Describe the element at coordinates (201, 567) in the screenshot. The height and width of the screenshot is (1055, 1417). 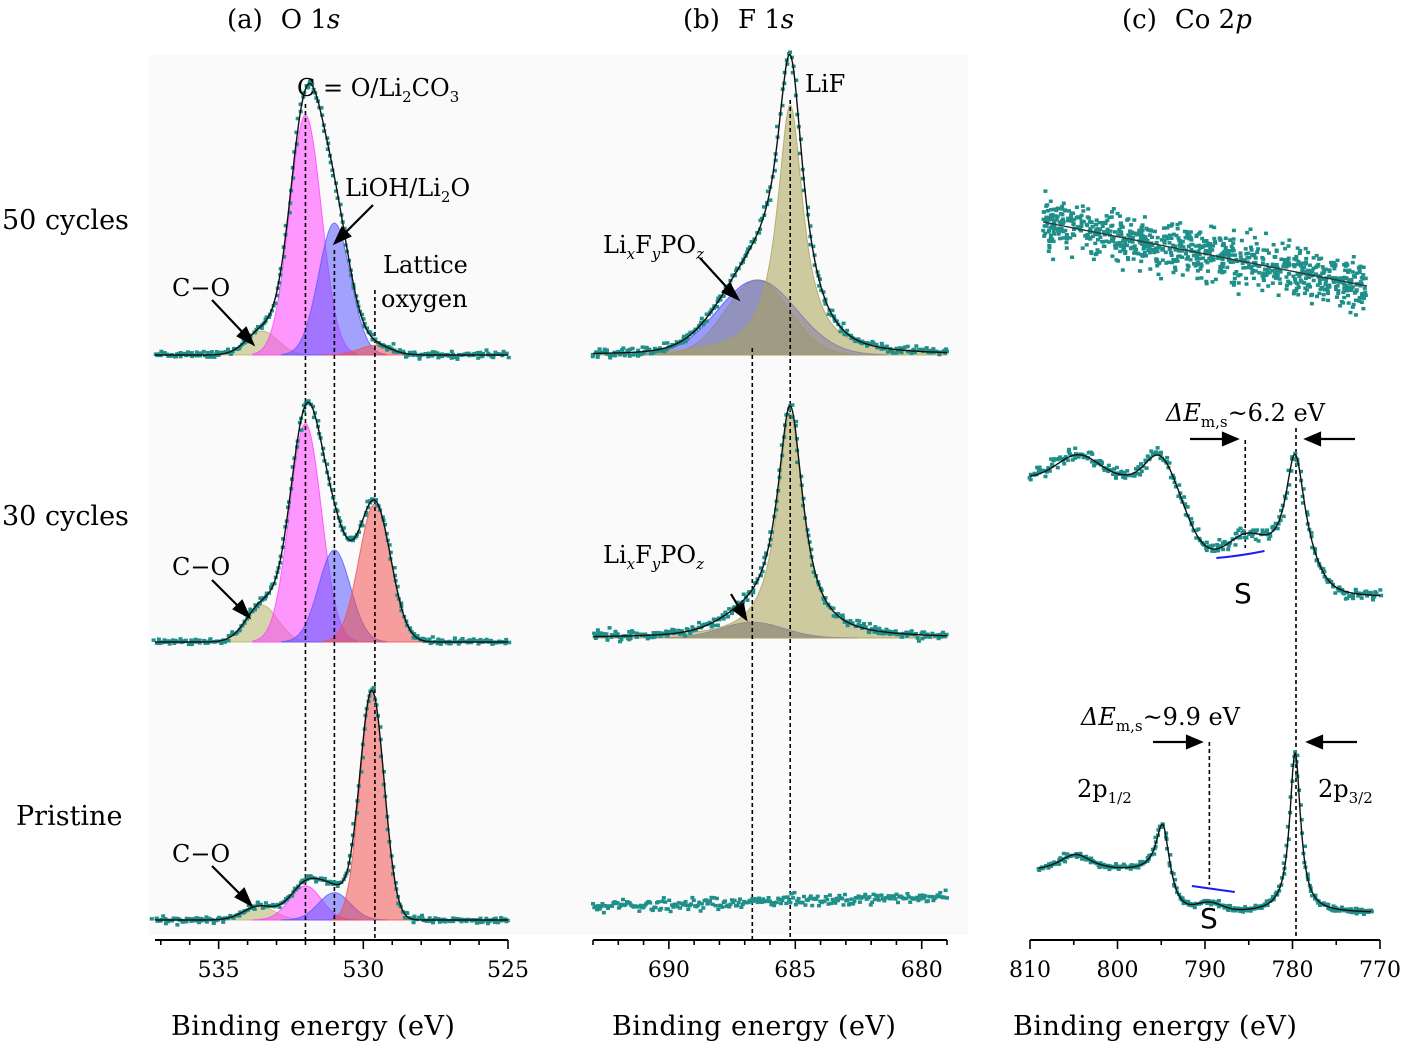
I see `label-c-o-30: C−O` at that location.